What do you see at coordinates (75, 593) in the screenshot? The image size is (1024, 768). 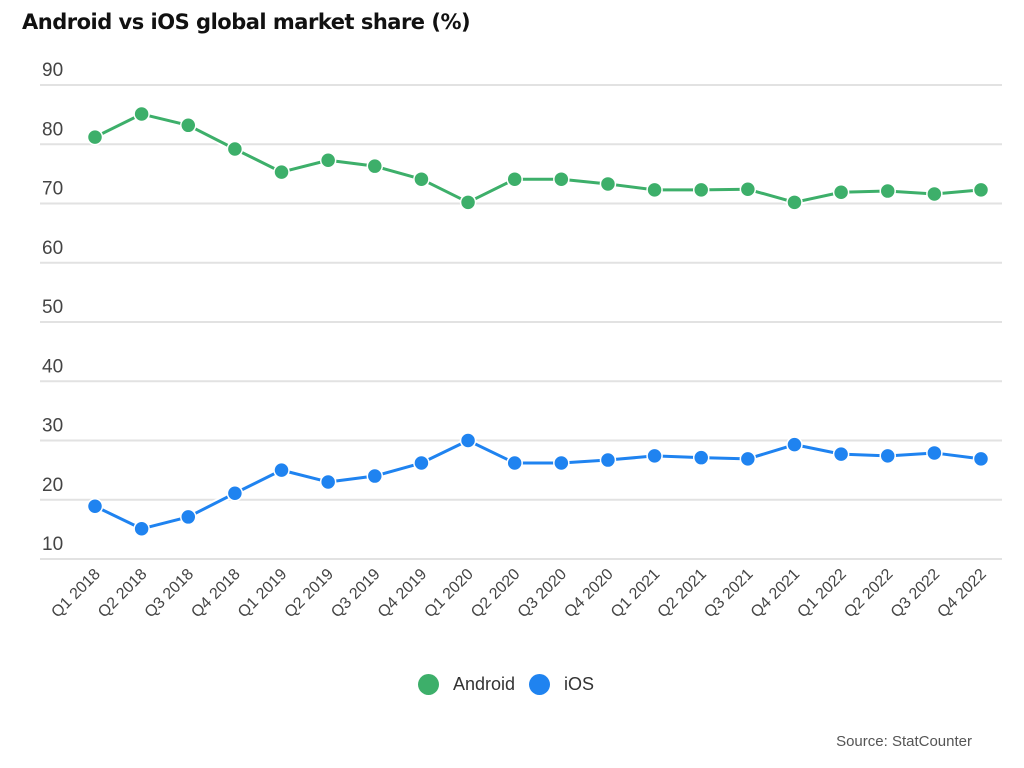 I see `x-tick-label: Q1 2018` at bounding box center [75, 593].